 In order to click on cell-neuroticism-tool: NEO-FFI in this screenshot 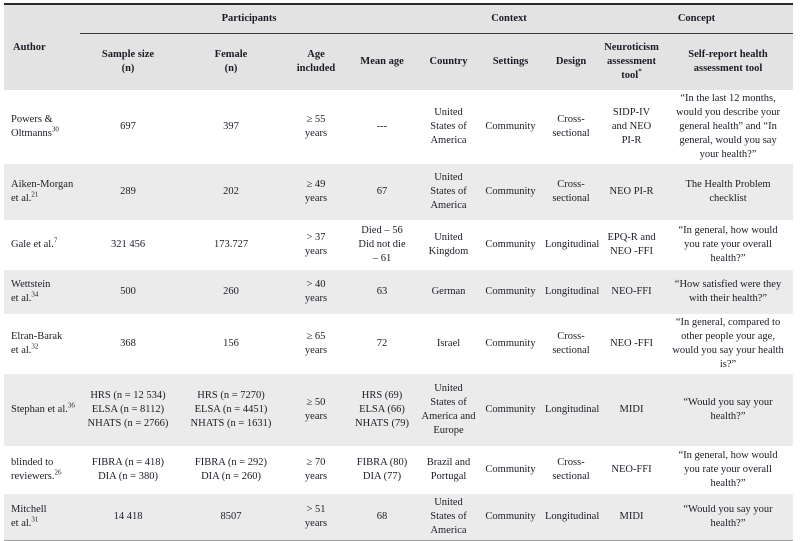, I will do `click(632, 292)`.